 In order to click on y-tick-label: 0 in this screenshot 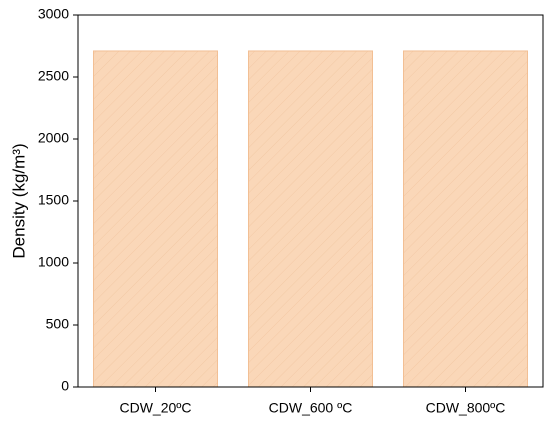, I will do `click(65, 386)`.